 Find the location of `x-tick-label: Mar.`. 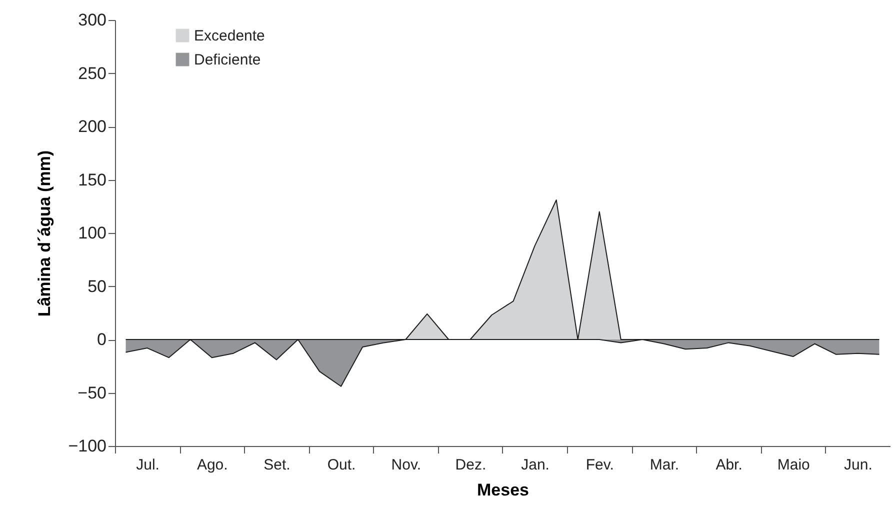

x-tick-label: Mar. is located at coordinates (665, 465).